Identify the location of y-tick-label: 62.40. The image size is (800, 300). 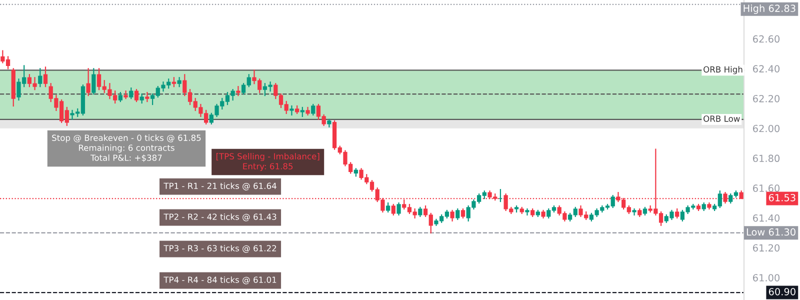
(766, 68).